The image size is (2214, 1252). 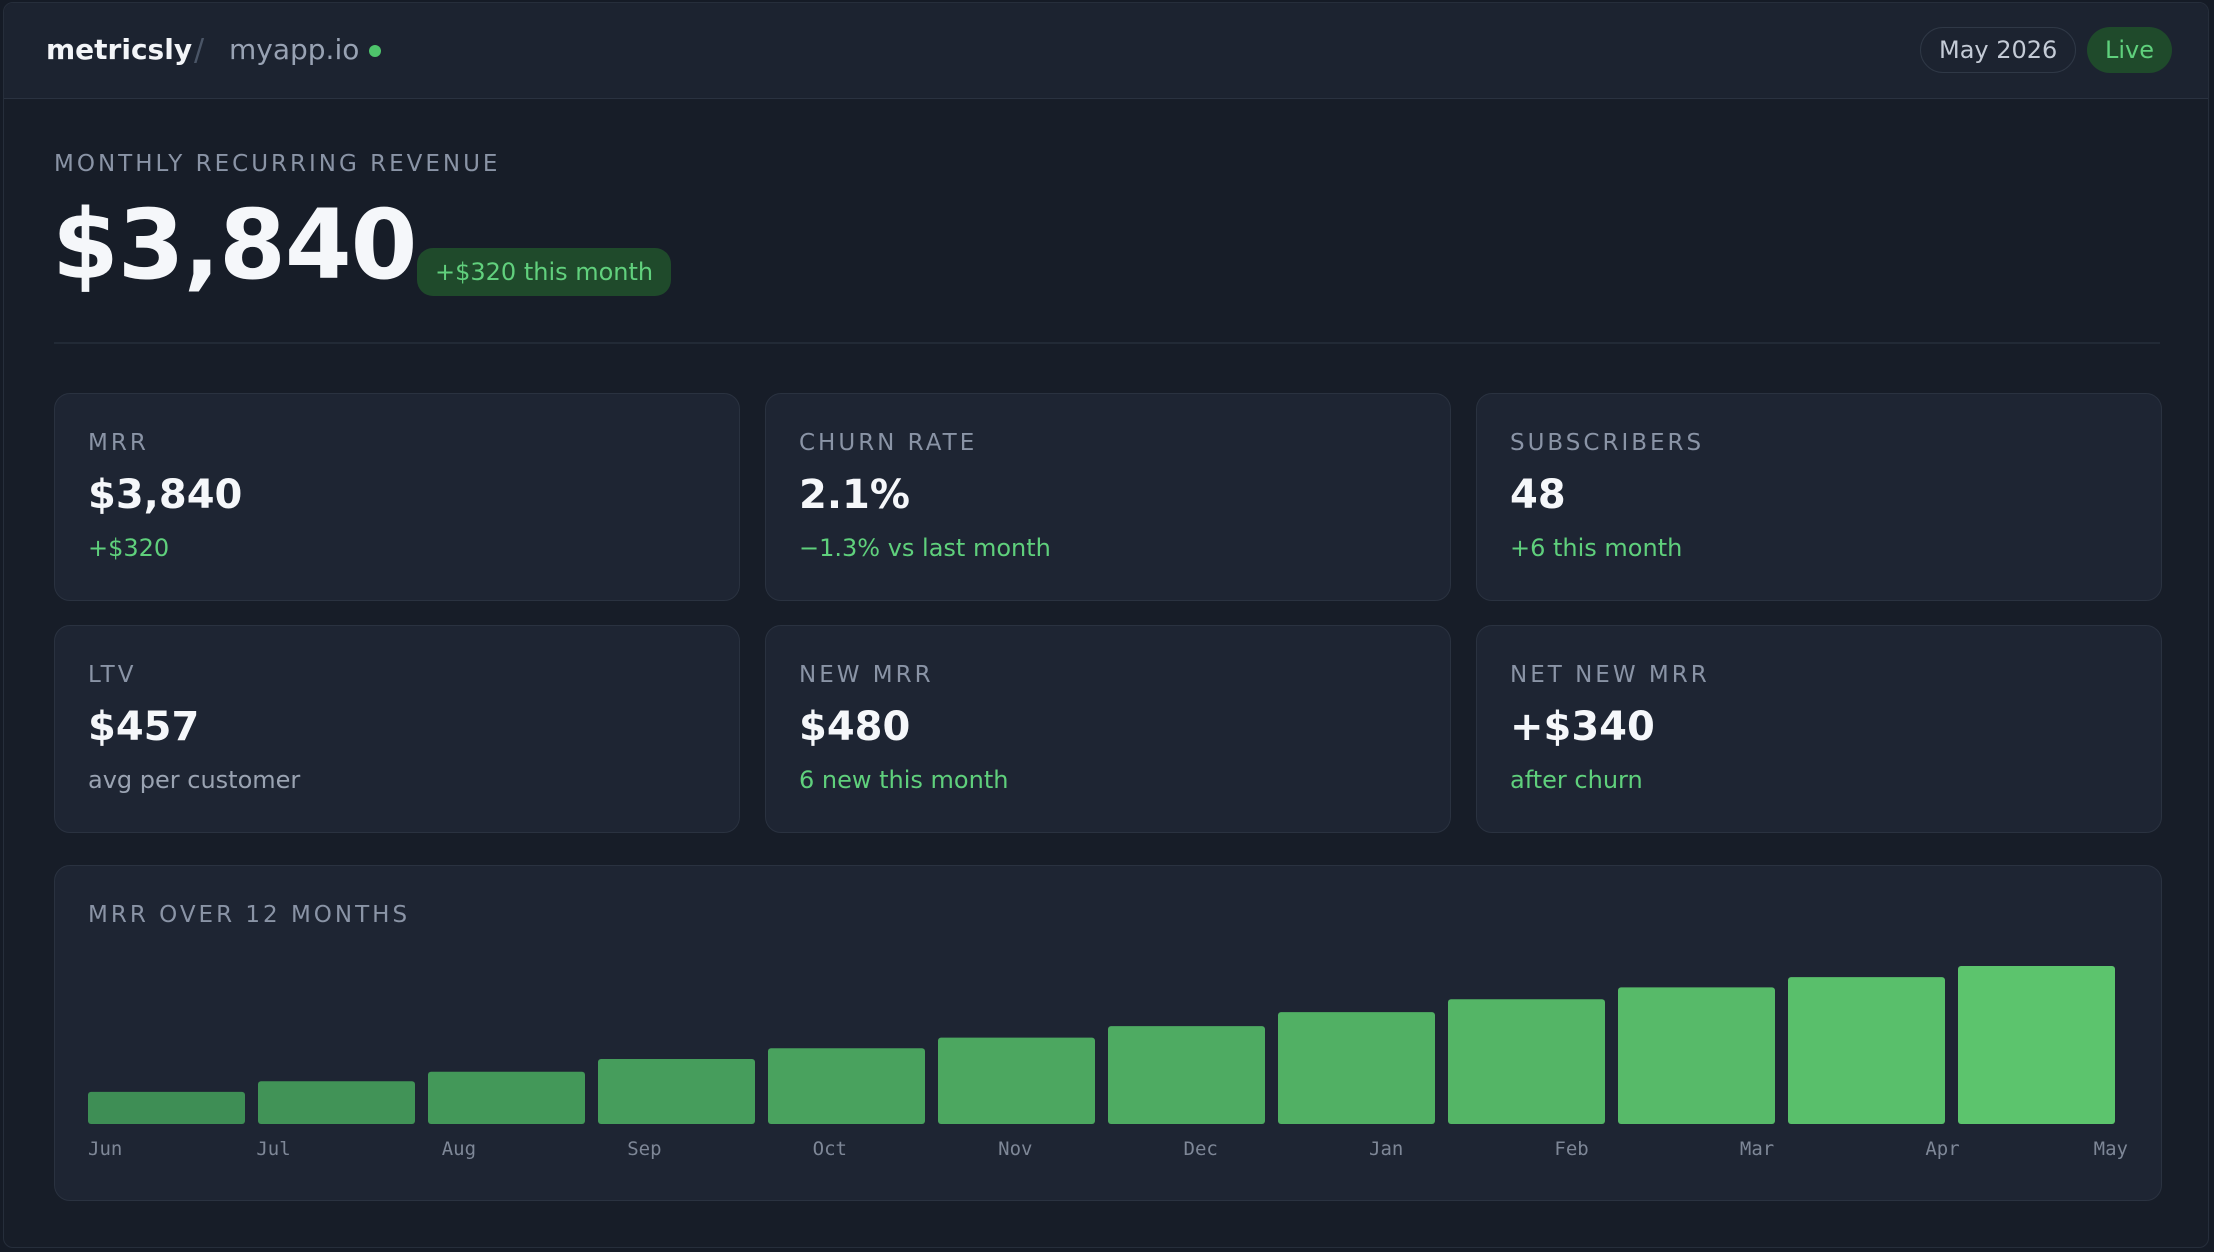 I want to click on x-tick-label: Jun, so click(x=105, y=1149).